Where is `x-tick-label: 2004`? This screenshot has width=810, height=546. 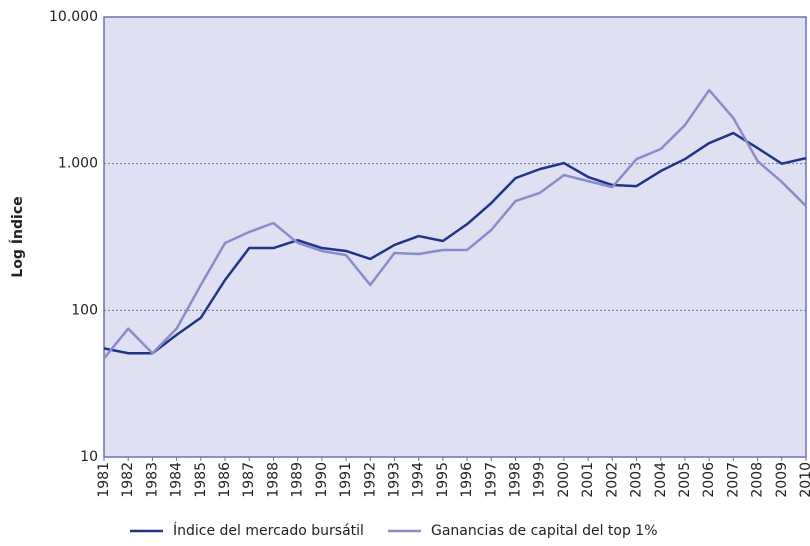
x-tick-label: 2004 is located at coordinates (661, 480).